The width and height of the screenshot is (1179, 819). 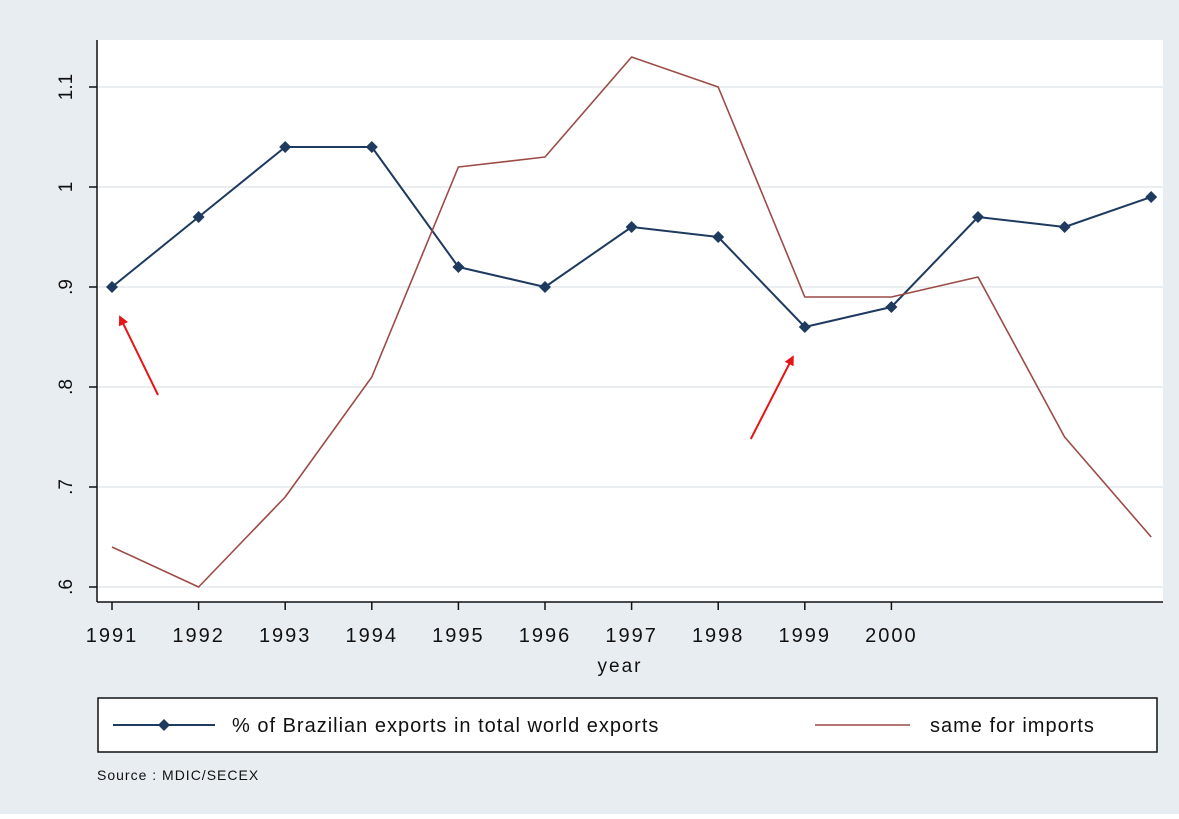 What do you see at coordinates (66, 387) in the screenshot?
I see `y-tick-label: .8` at bounding box center [66, 387].